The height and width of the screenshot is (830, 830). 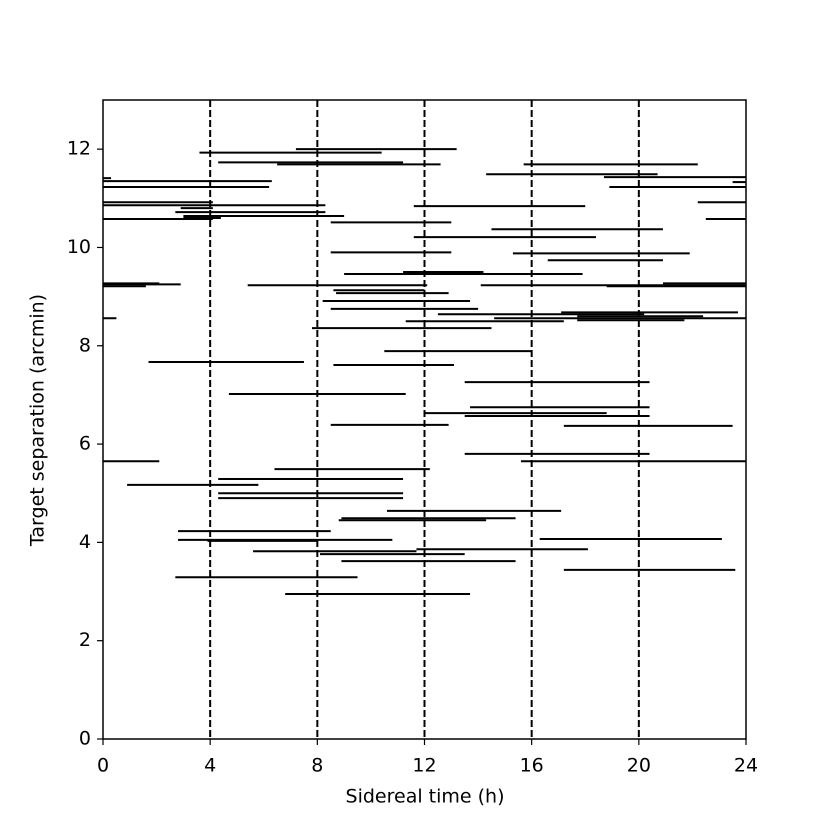 I want to click on y-tick-label: 10, so click(x=79, y=247).